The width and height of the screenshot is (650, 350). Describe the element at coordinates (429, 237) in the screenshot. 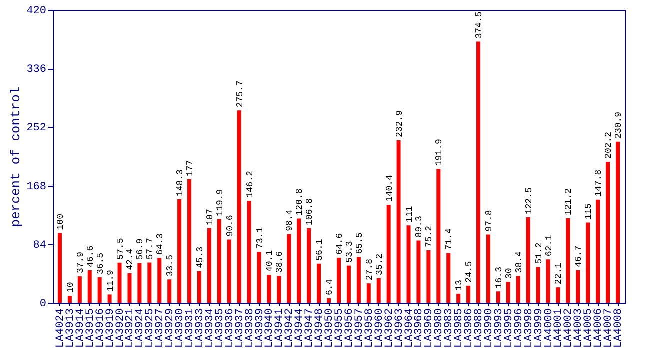

I see `data-label: 75.2` at that location.